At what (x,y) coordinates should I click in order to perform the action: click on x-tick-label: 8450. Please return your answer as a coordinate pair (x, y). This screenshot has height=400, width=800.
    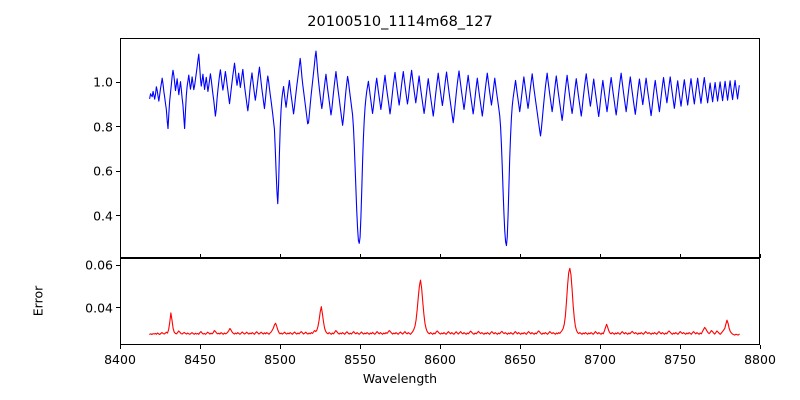
    Looking at the image, I should click on (200, 359).